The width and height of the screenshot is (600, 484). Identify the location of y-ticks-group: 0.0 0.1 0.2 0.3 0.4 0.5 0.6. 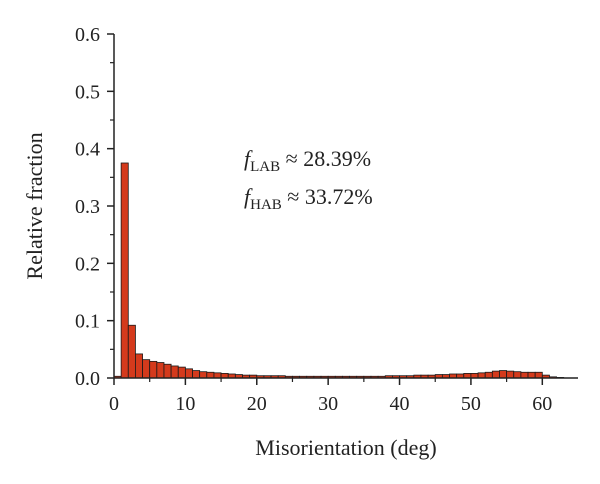
(94, 207).